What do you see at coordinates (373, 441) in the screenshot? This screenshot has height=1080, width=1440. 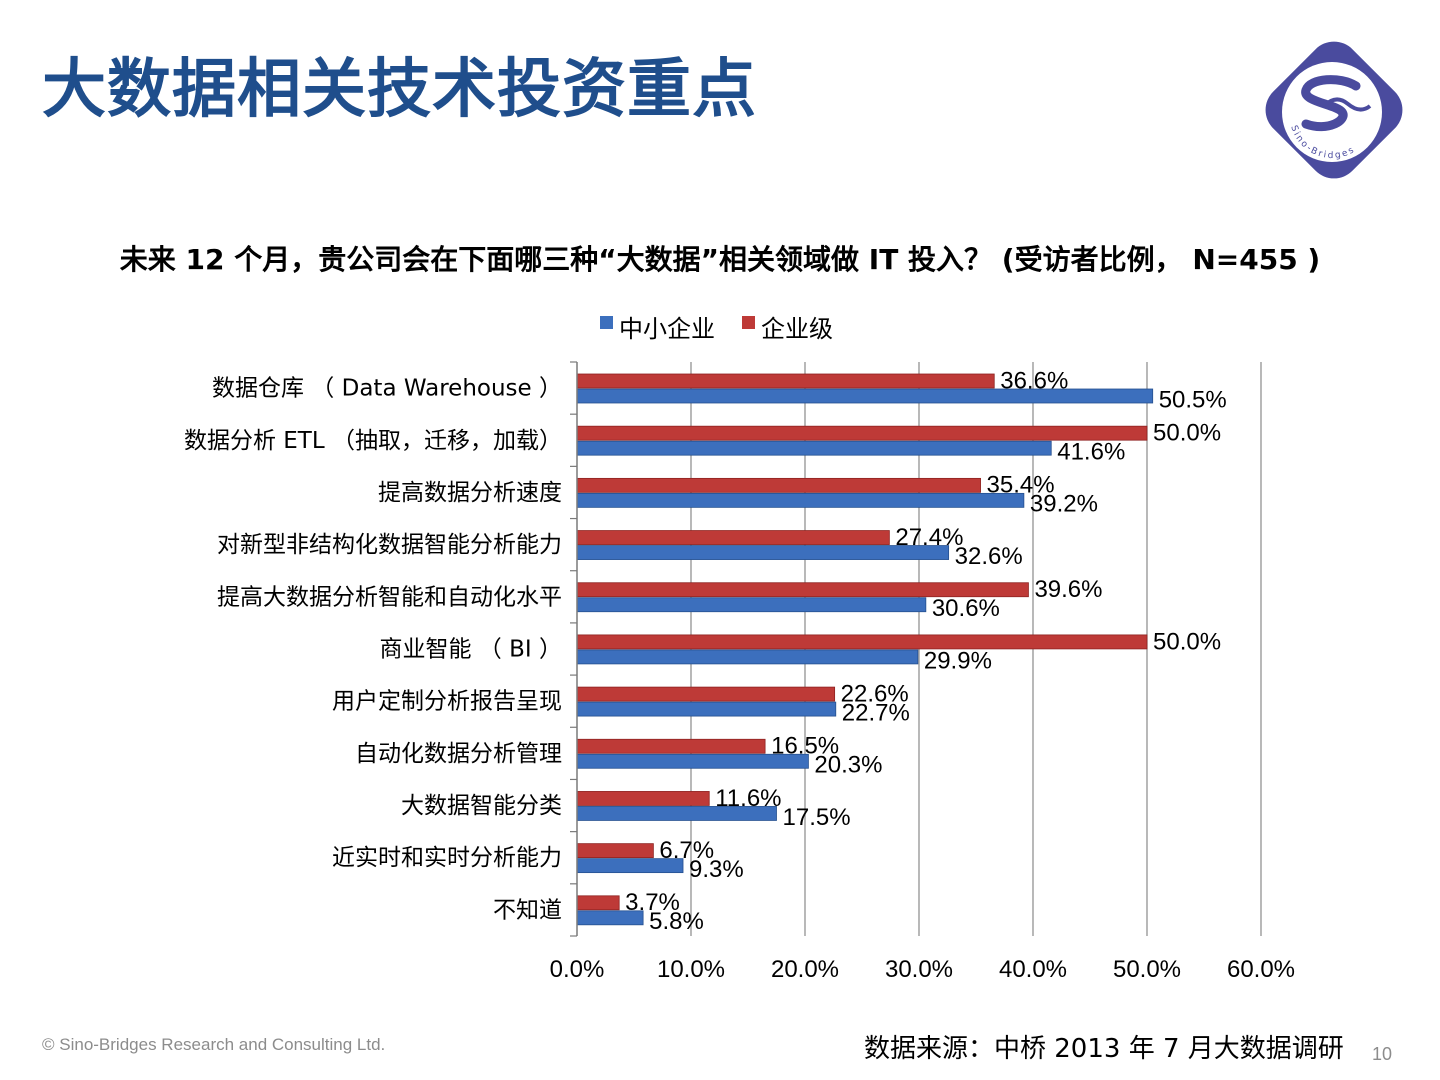 I see `category-label: 数据分析 ETL （抽取，迁移，加载）` at bounding box center [373, 441].